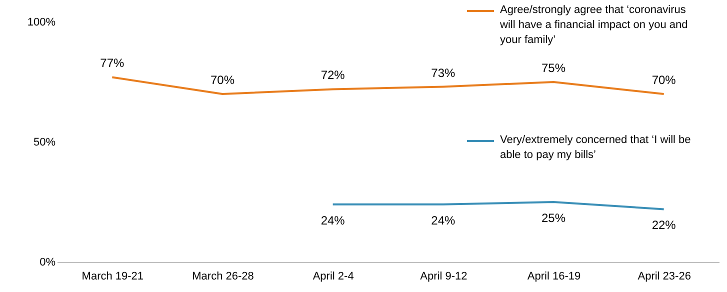 The width and height of the screenshot is (727, 292). I want to click on x-tick-label: March 26-28, so click(223, 276).